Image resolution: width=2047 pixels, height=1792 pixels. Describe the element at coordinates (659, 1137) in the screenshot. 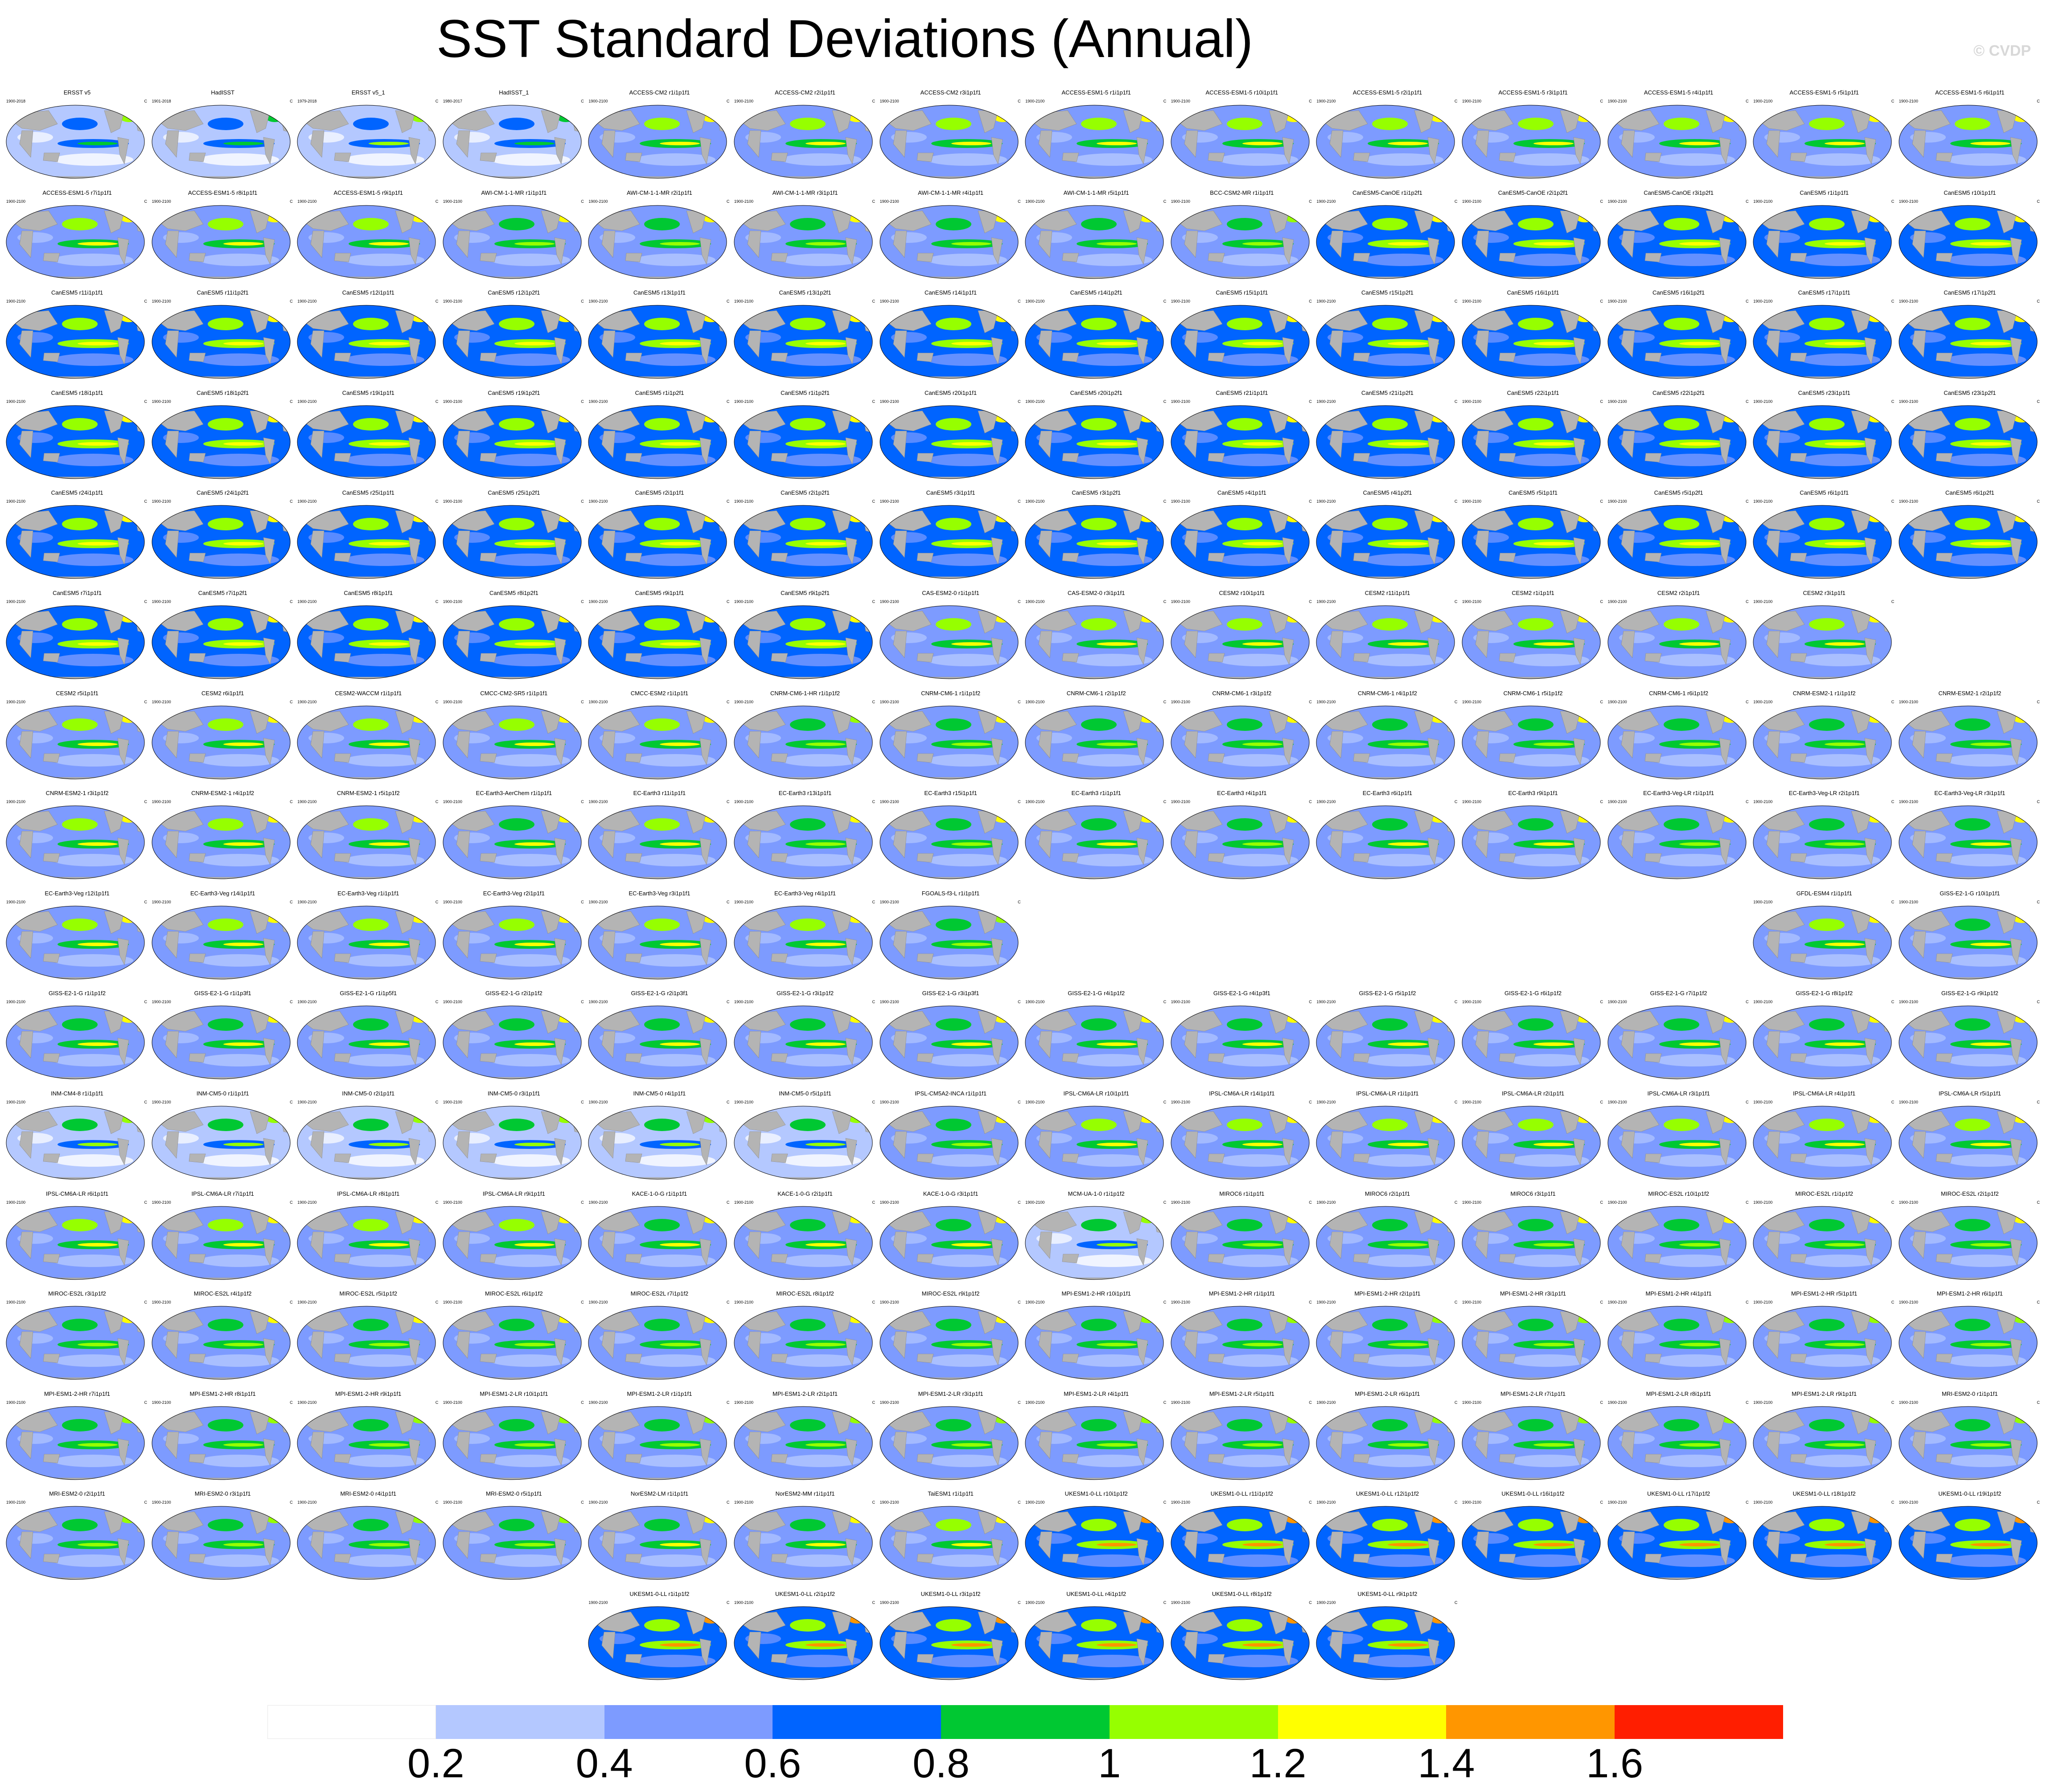

I see `map-panel: INM-CM5-0 r4i1p1f1 1900-2100 C` at that location.